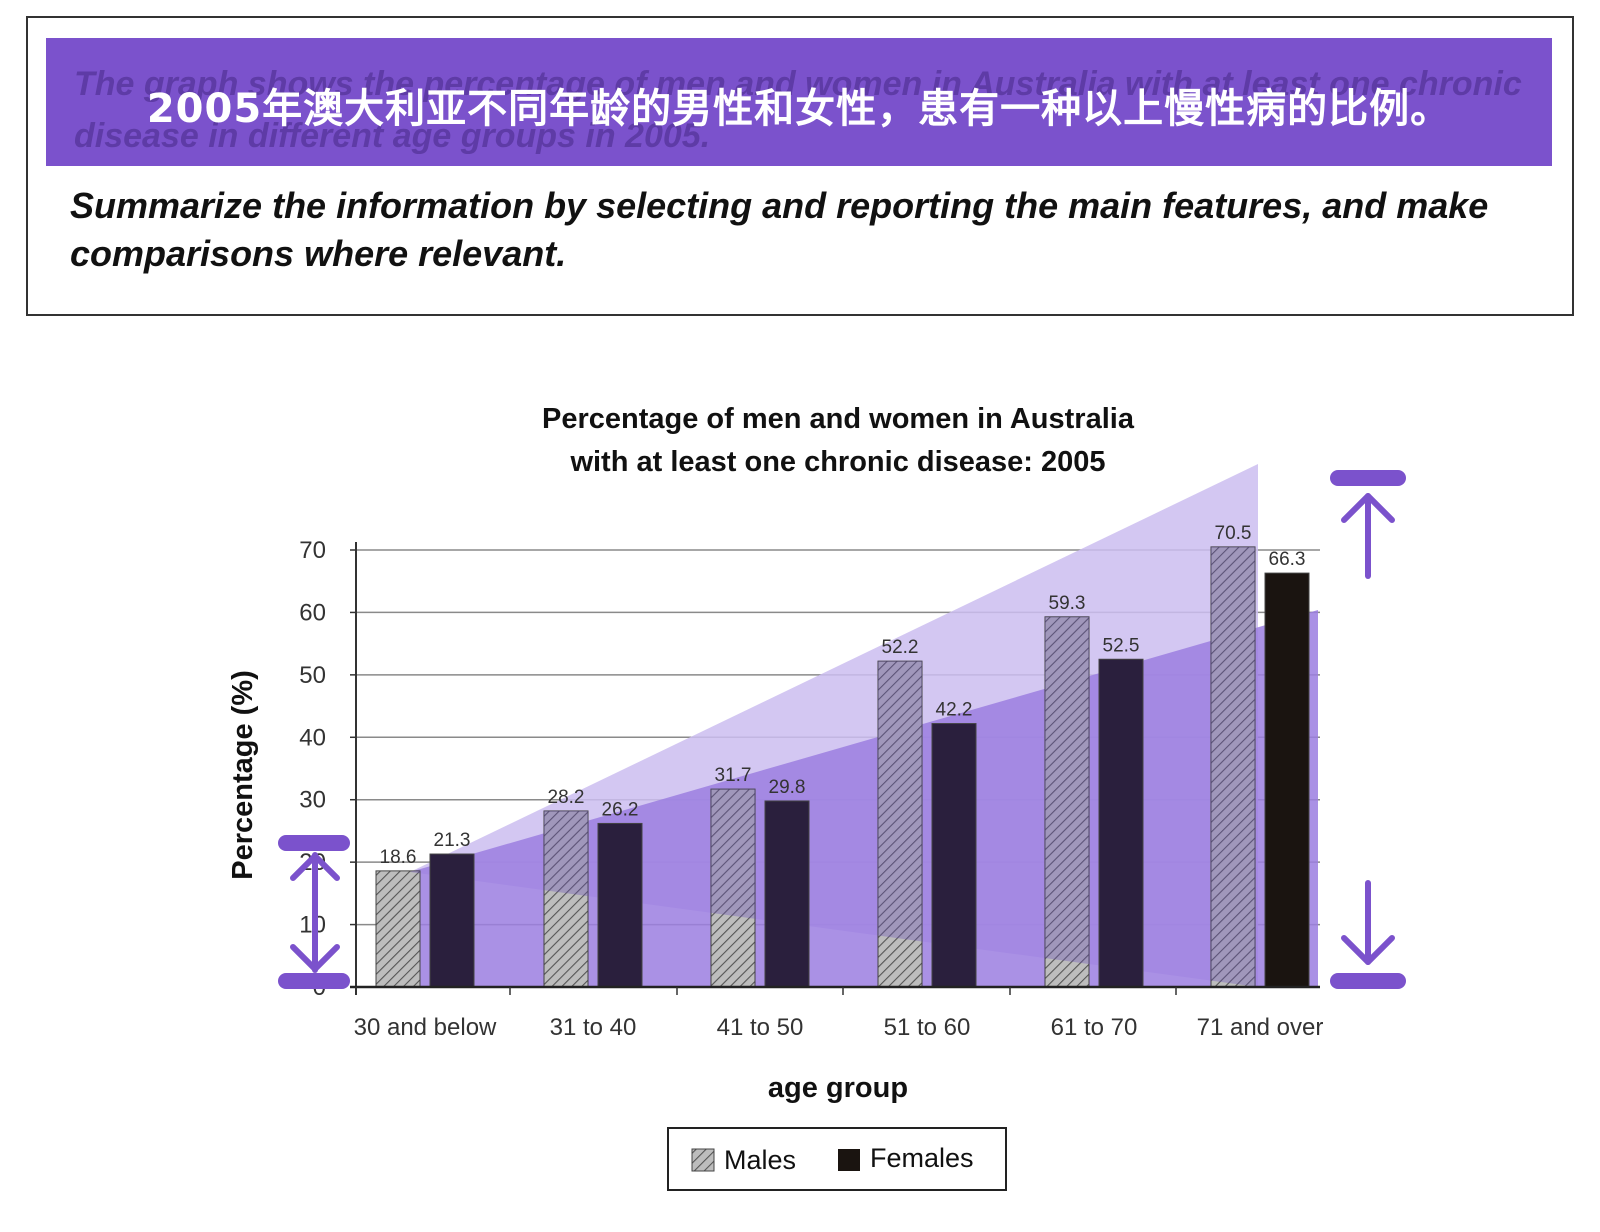 The width and height of the screenshot is (1600, 1232). Describe the element at coordinates (849, 1160) in the screenshot. I see `legend-female-swatch` at that location.